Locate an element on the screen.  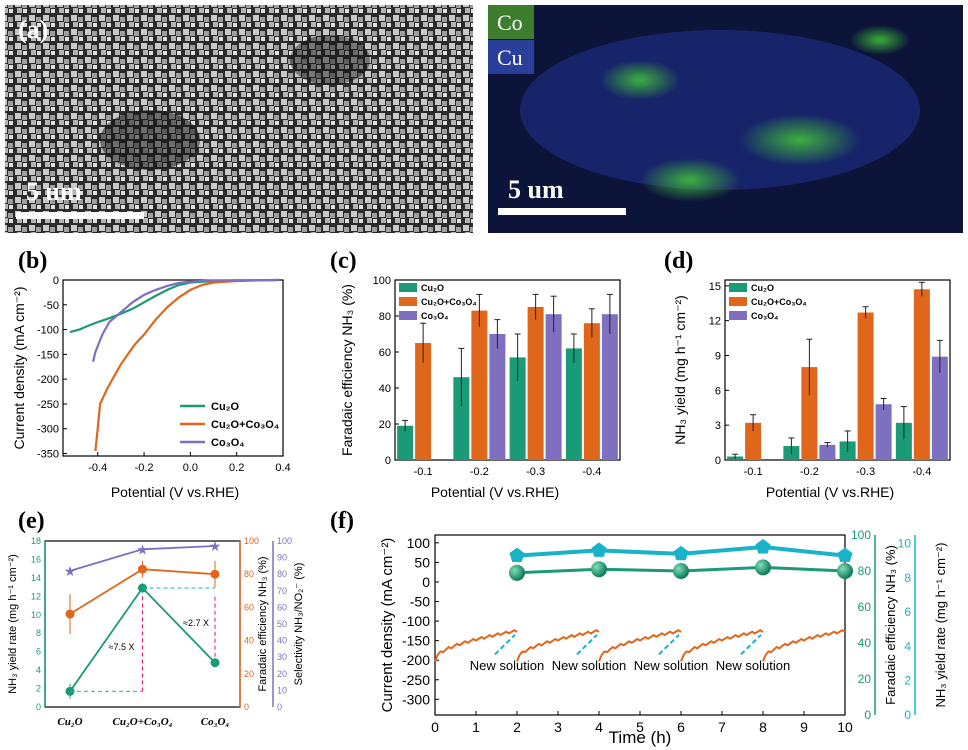
e-y-right-tick-label: 100 is located at coordinates (284, 541).